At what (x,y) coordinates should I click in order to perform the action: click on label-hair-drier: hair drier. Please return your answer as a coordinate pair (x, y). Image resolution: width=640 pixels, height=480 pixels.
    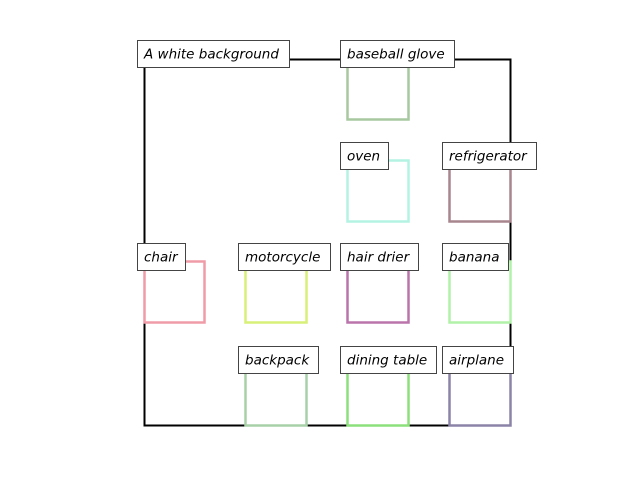
    Looking at the image, I should click on (379, 257).